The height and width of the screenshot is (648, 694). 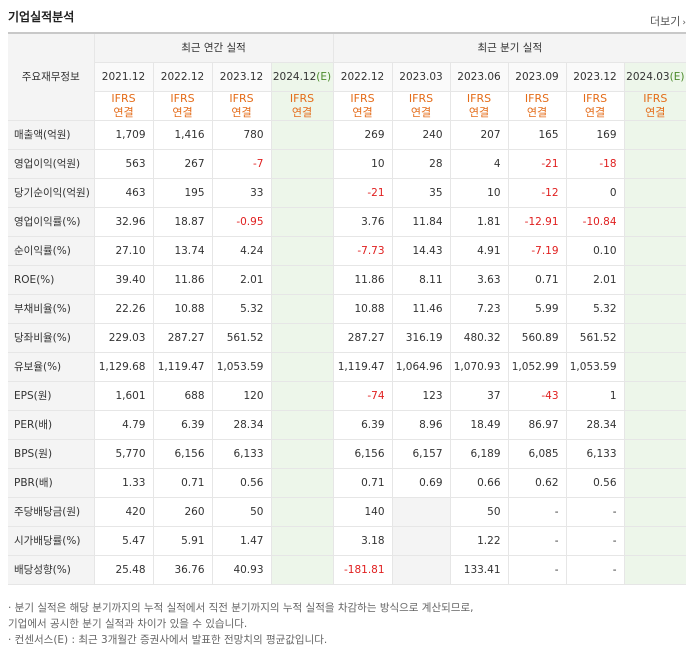 I want to click on estimate-marker: (E), so click(x=677, y=76).